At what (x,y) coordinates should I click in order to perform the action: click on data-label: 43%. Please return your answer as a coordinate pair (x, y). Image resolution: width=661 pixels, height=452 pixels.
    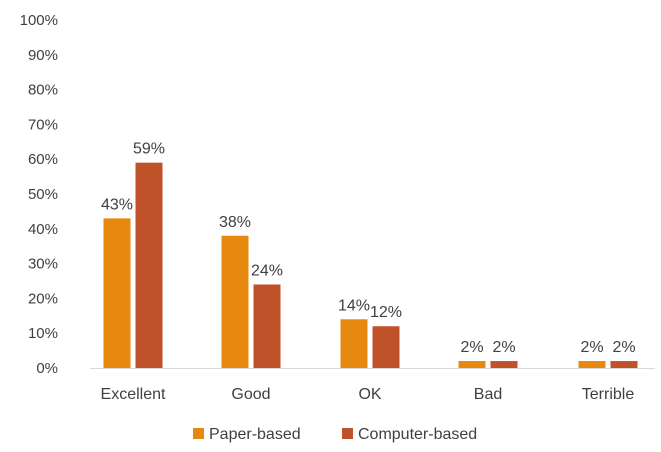
    Looking at the image, I should click on (117, 204).